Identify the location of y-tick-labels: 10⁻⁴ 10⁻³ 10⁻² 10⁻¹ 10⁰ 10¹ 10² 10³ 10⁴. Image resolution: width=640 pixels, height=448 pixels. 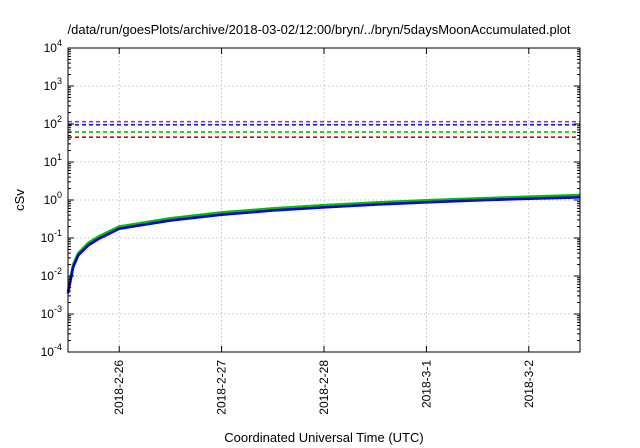
(51, 198).